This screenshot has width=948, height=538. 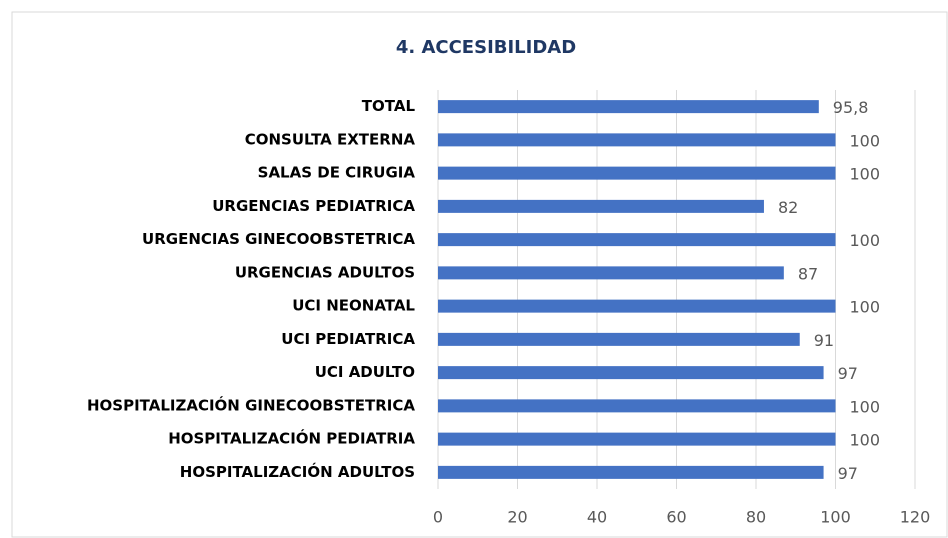 I want to click on x-tick-label: 120, so click(x=915, y=517).